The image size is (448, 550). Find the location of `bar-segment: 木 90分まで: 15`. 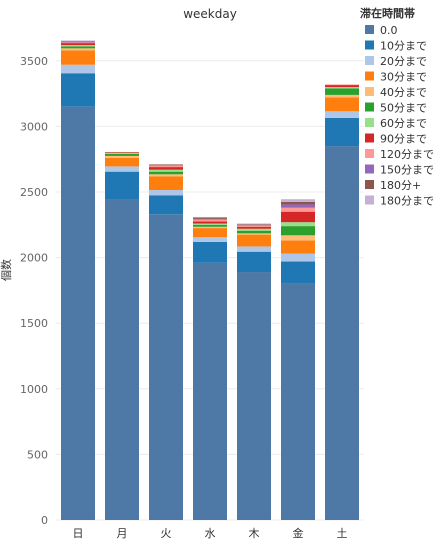

bar-segment: 木 90分まで: 15 is located at coordinates (254, 227).